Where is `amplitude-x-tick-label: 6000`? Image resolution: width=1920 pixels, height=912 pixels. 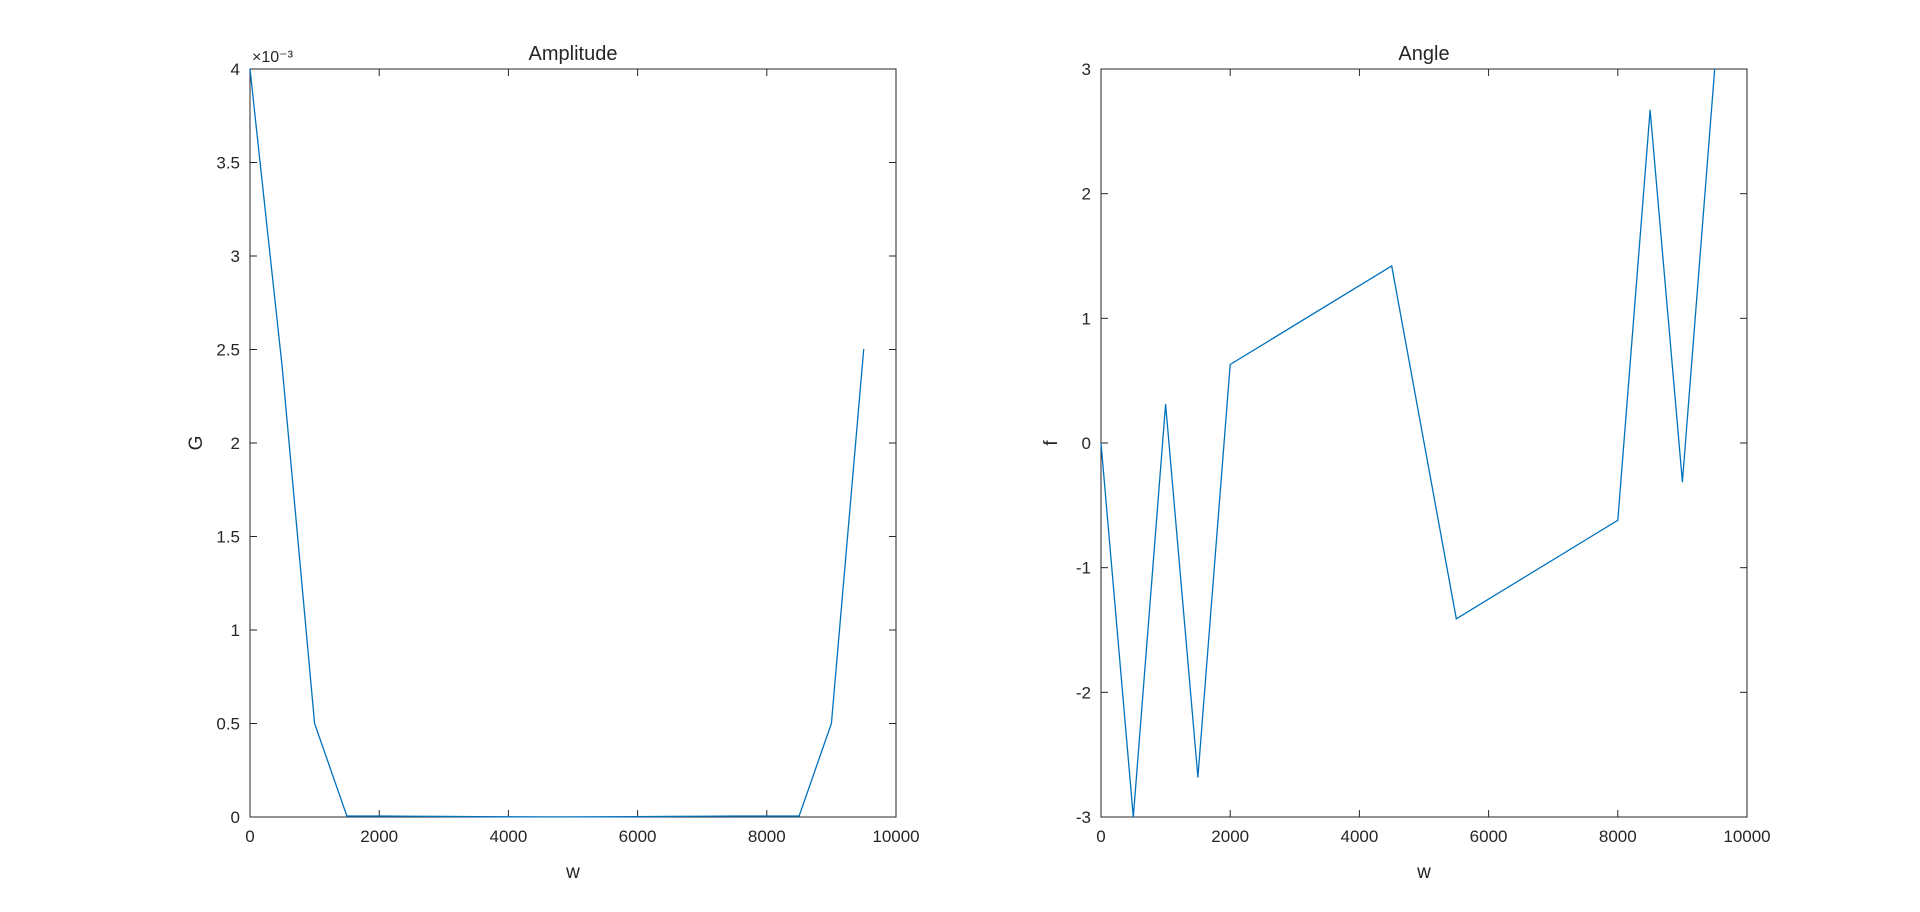 amplitude-x-tick-label: 6000 is located at coordinates (638, 836).